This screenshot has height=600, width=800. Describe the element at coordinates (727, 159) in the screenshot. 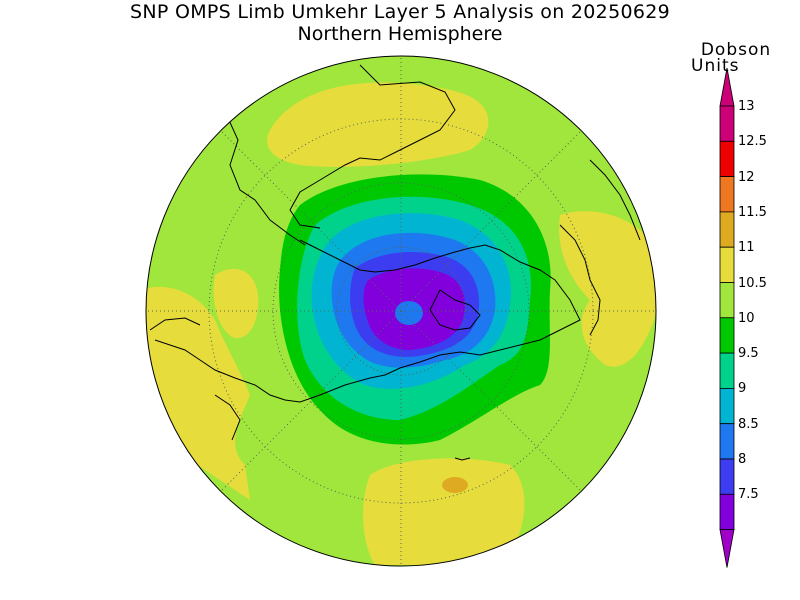

I see `colorbar-swatch-12.5` at that location.